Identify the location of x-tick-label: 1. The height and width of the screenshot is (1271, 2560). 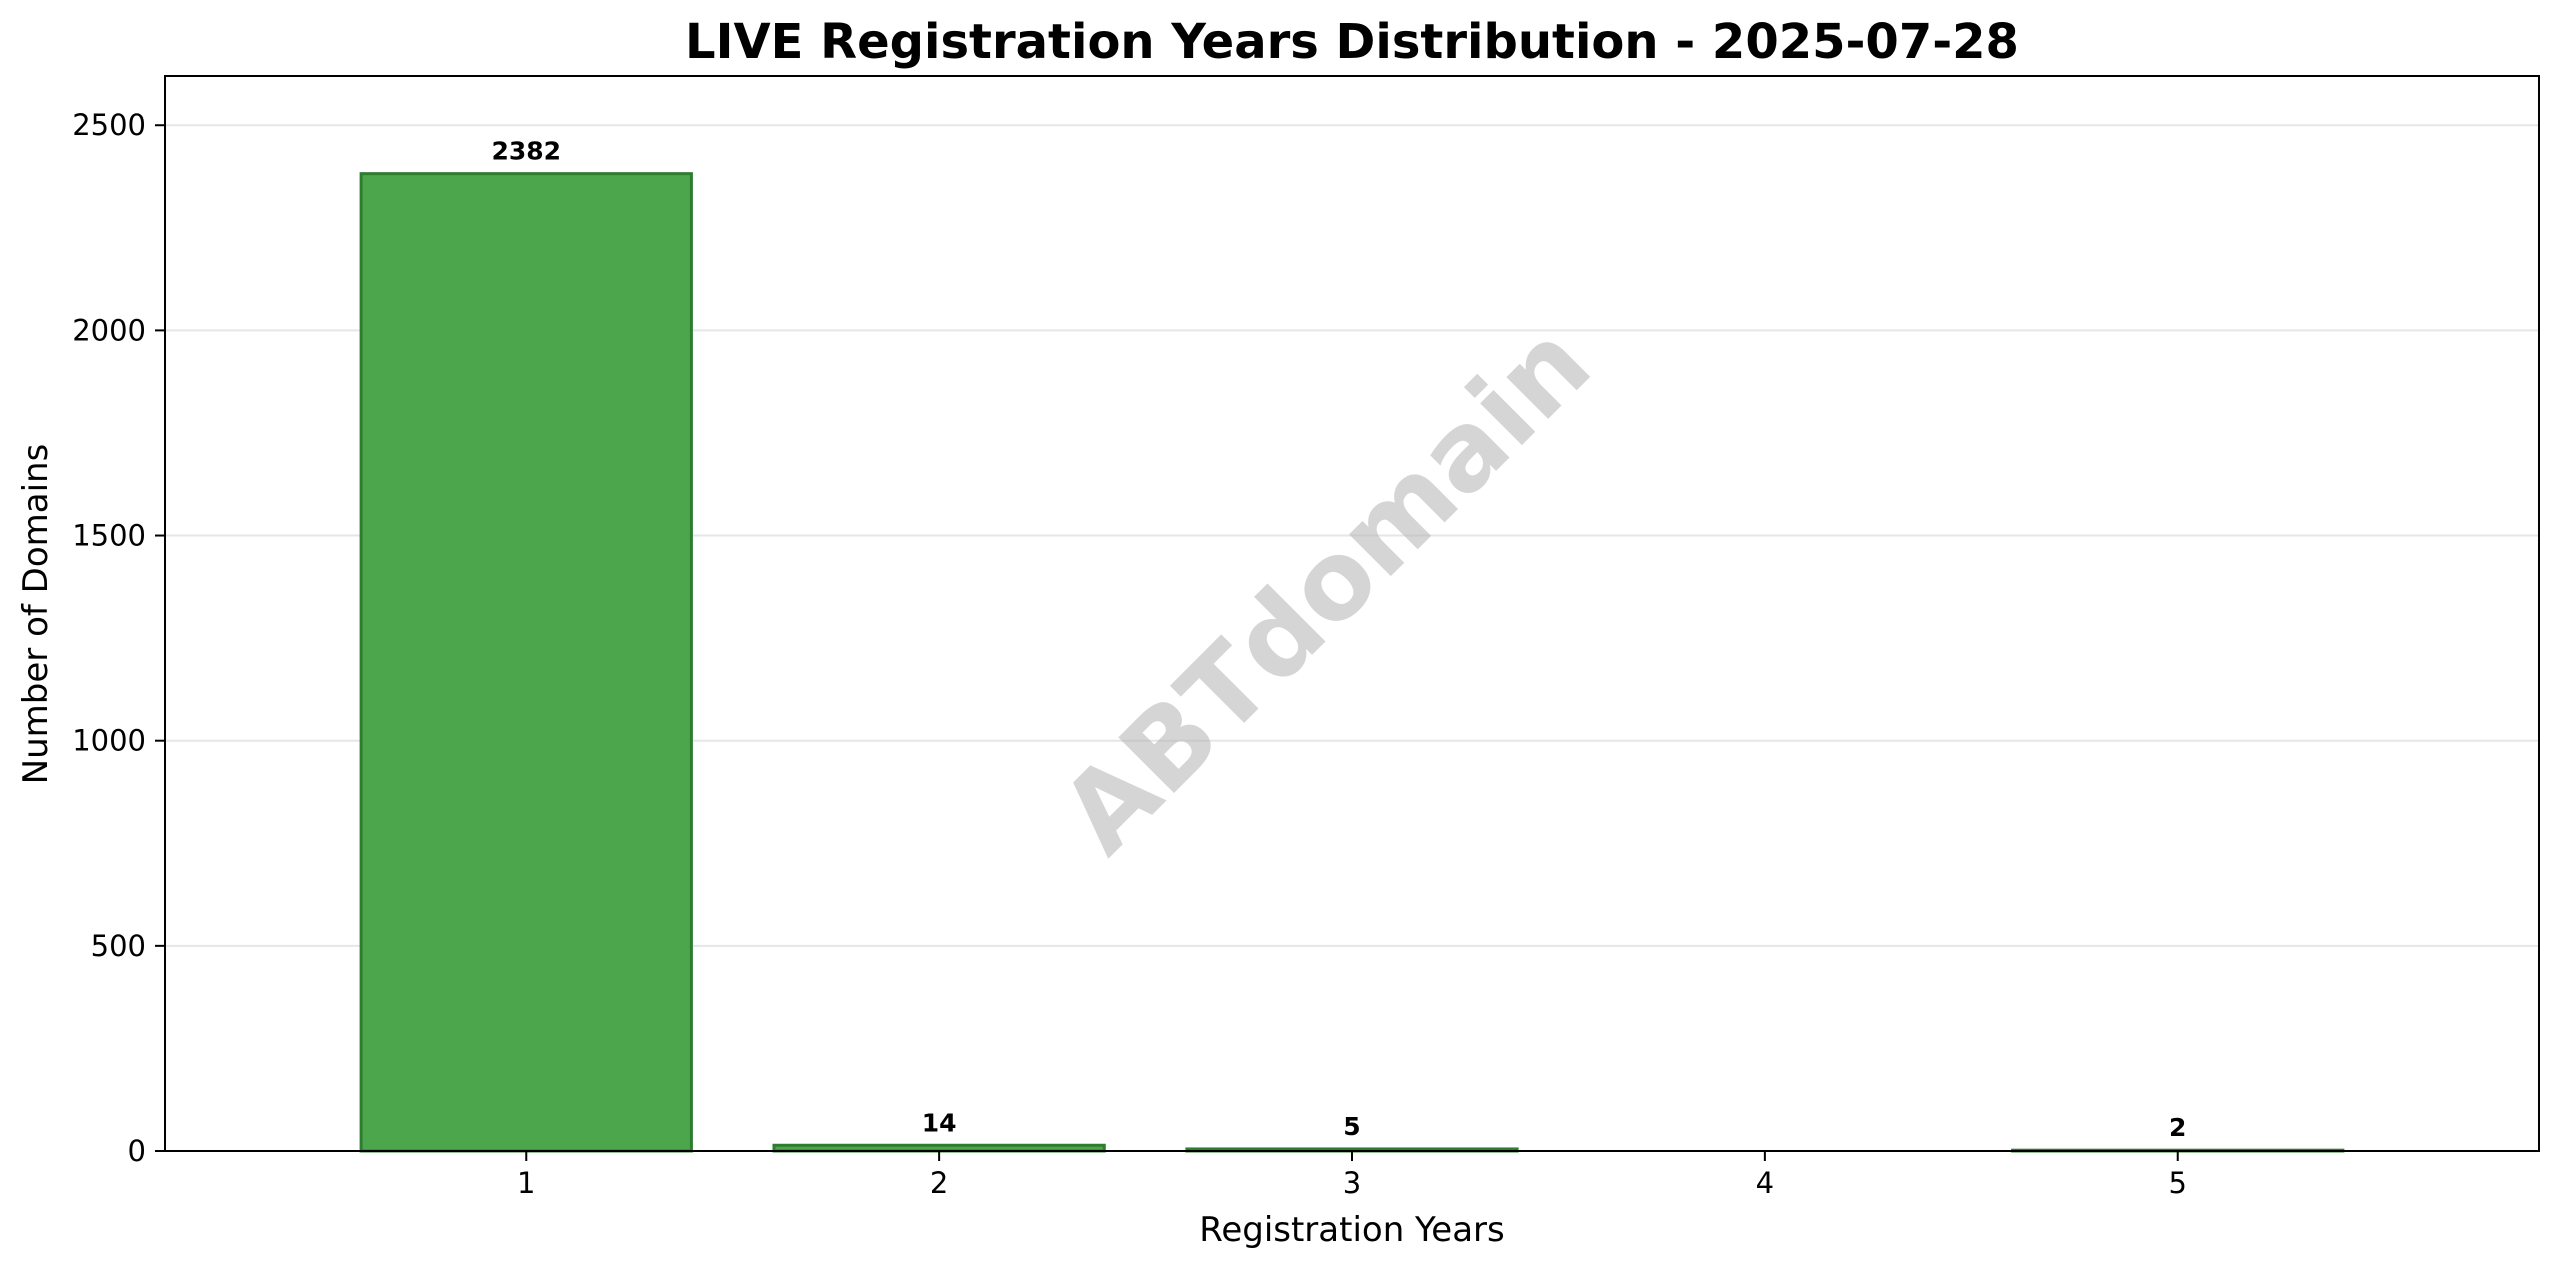
(526, 1183).